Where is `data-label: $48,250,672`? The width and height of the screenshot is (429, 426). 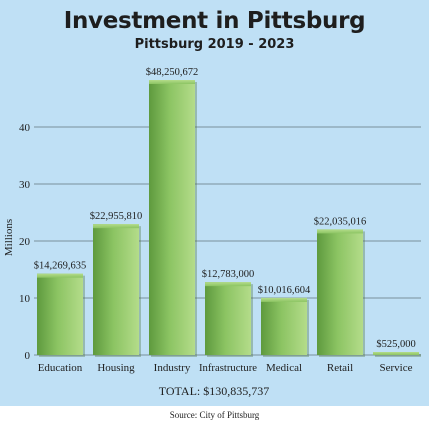 data-label: $48,250,672 is located at coordinates (172, 72).